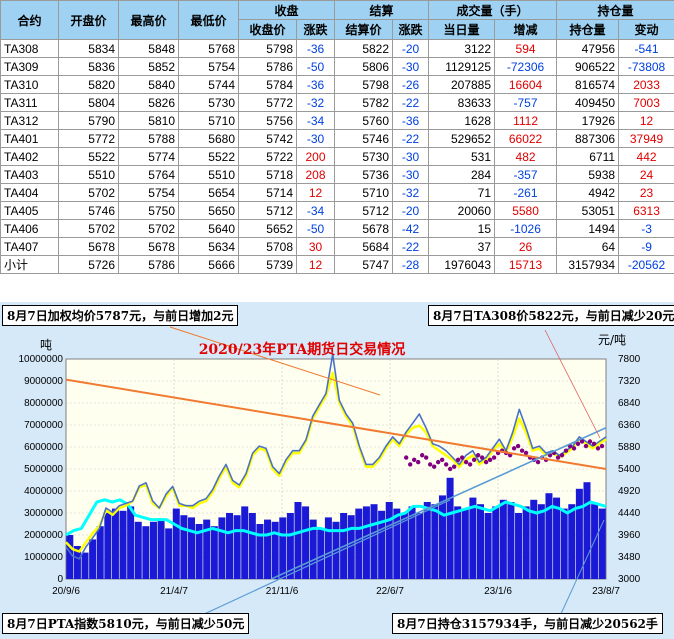  What do you see at coordinates (411, 84) in the screenshot?
I see `value-cell: -26` at bounding box center [411, 84].